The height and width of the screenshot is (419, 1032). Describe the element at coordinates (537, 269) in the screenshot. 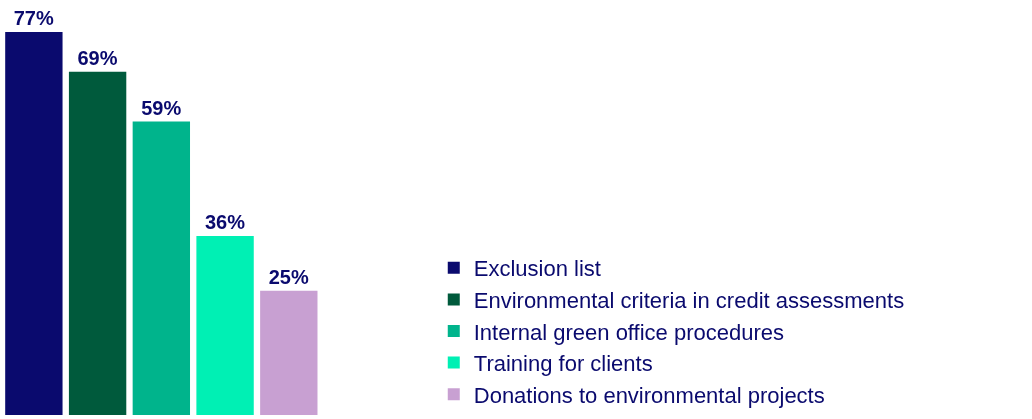

I see `legend-label: Exclusion list` at that location.